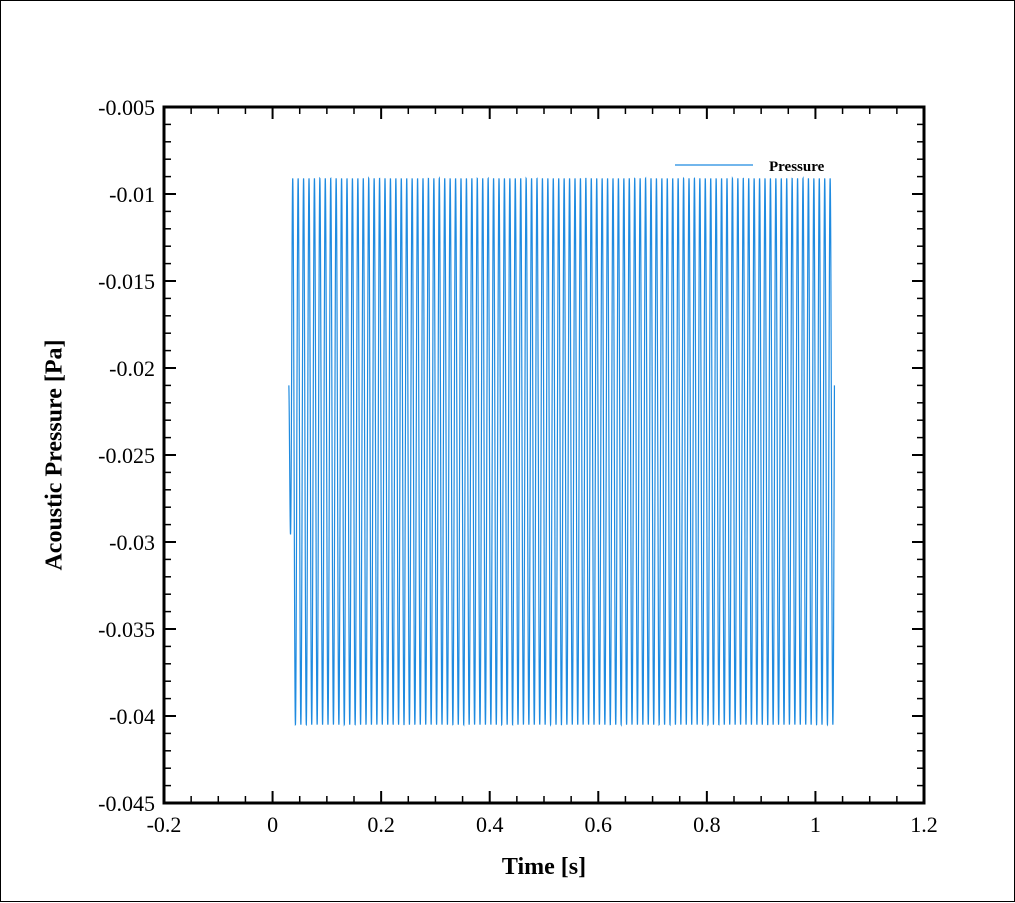  What do you see at coordinates (126, 803) in the screenshot?
I see `y-tick-label: -0.045` at bounding box center [126, 803].